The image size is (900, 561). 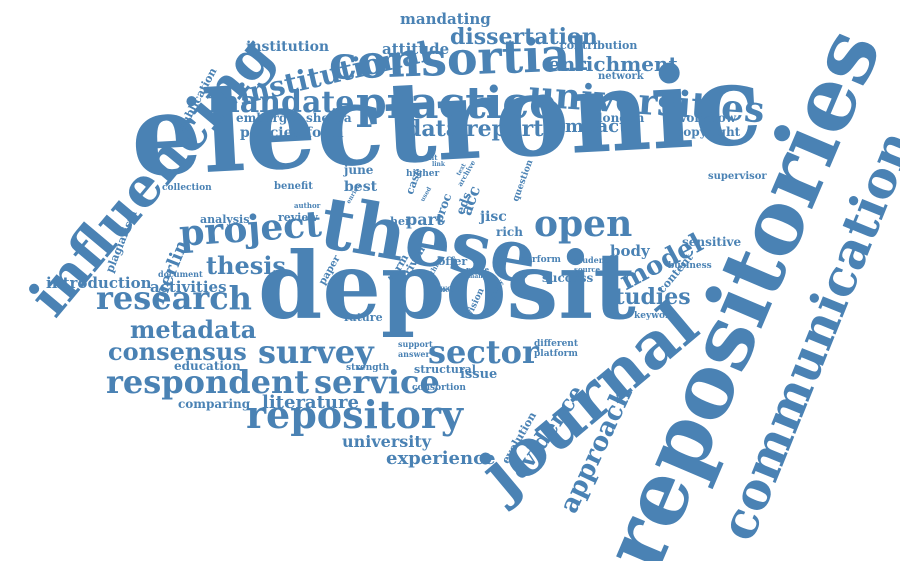 What do you see at coordinates (354, 414) in the screenshot?
I see `word-repository: repository` at bounding box center [354, 414].